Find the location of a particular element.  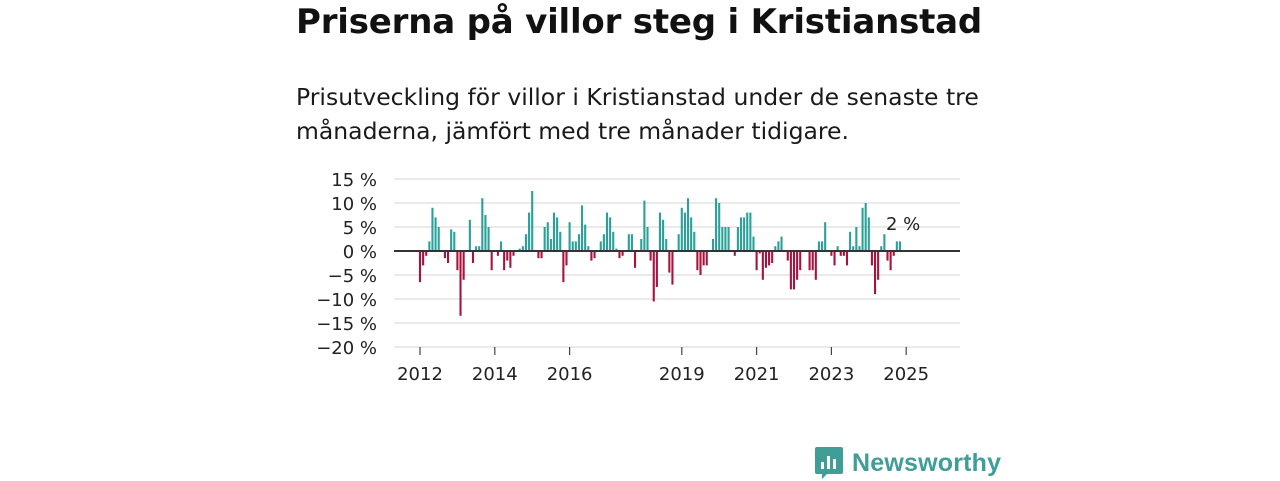

y-tick-label: −5 % is located at coordinates (352, 276).